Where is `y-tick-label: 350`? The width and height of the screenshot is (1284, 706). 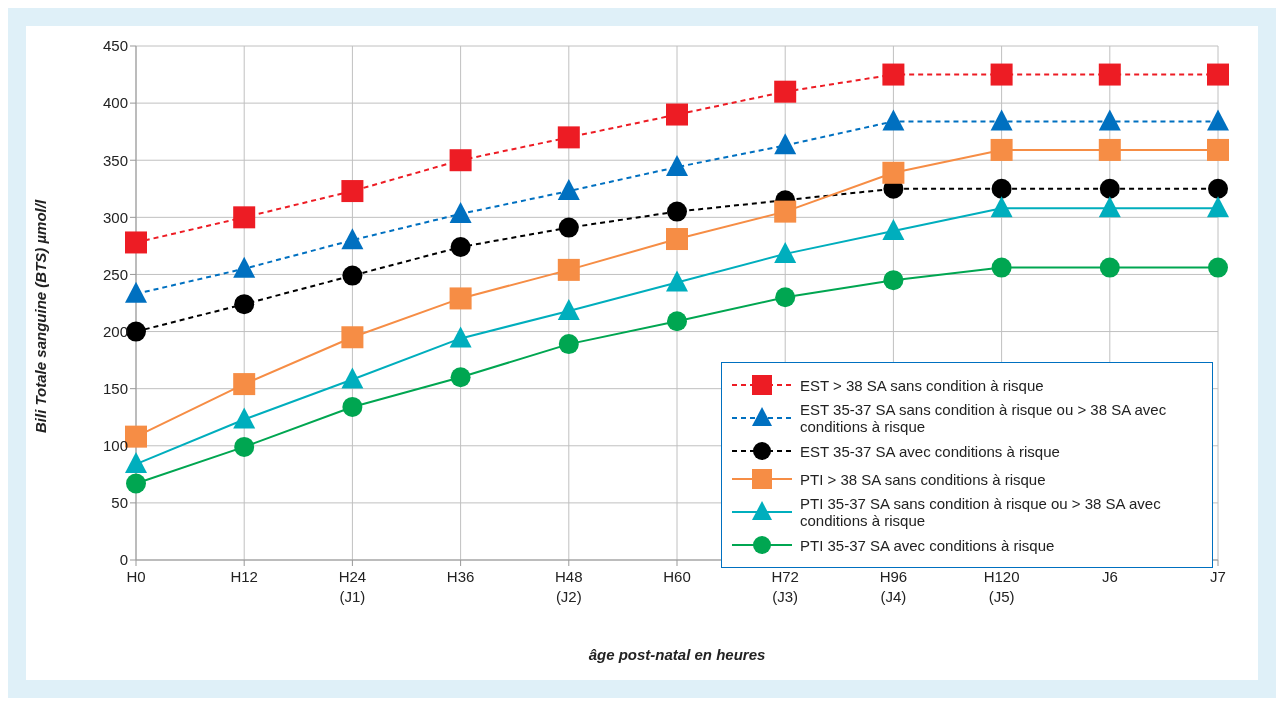 y-tick-label: 350 is located at coordinates (115, 160).